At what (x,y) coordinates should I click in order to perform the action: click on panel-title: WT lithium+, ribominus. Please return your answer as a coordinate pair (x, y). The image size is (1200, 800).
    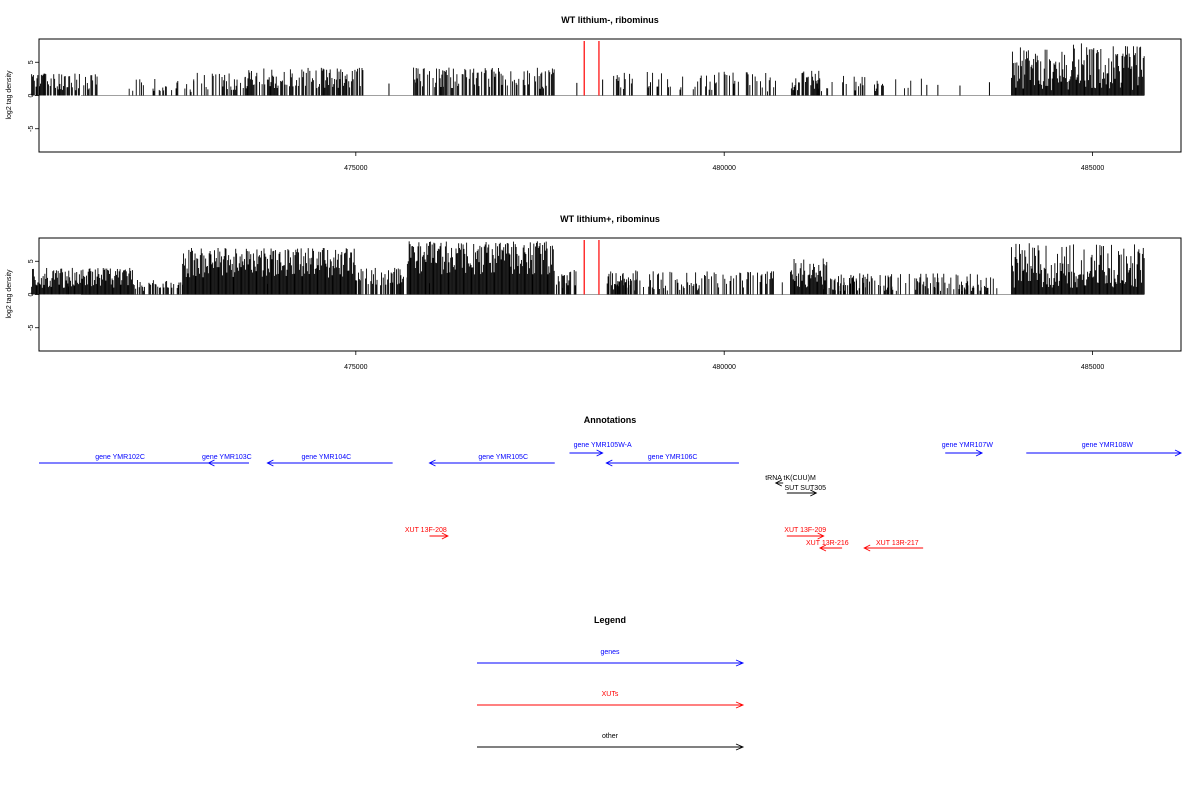
    Looking at the image, I should click on (610, 219).